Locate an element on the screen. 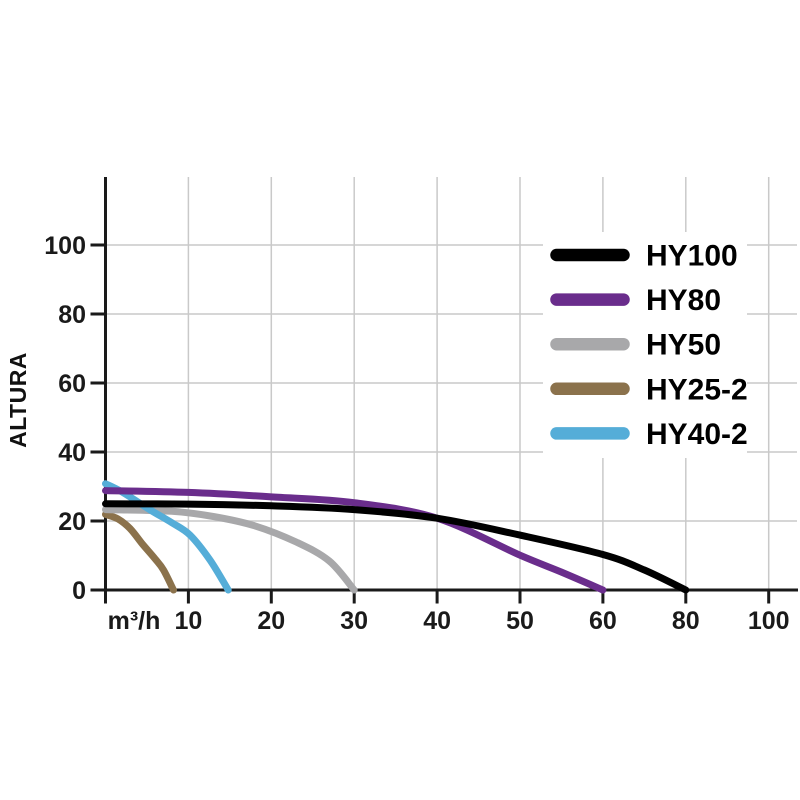 This screenshot has width=800, height=800. x-tick-label: 100 is located at coordinates (769, 621).